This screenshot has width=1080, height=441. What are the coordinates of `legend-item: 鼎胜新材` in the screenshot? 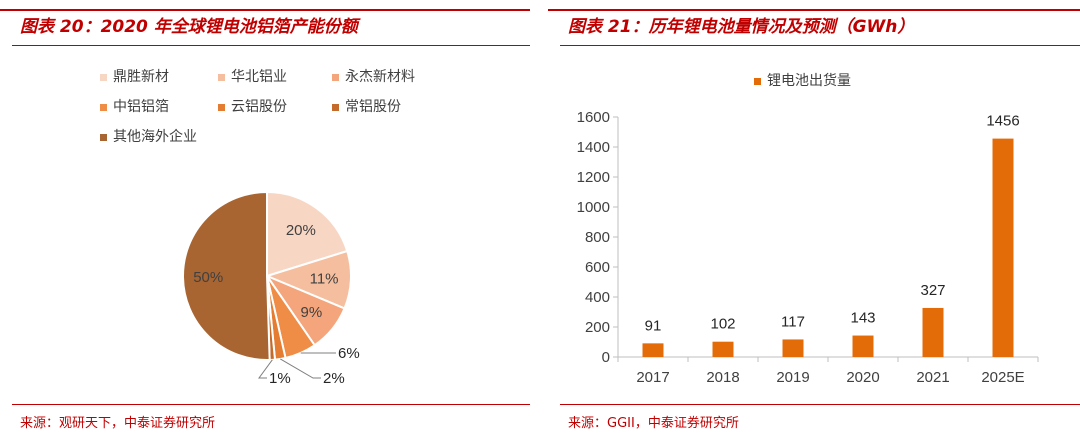 It's located at (134, 76).